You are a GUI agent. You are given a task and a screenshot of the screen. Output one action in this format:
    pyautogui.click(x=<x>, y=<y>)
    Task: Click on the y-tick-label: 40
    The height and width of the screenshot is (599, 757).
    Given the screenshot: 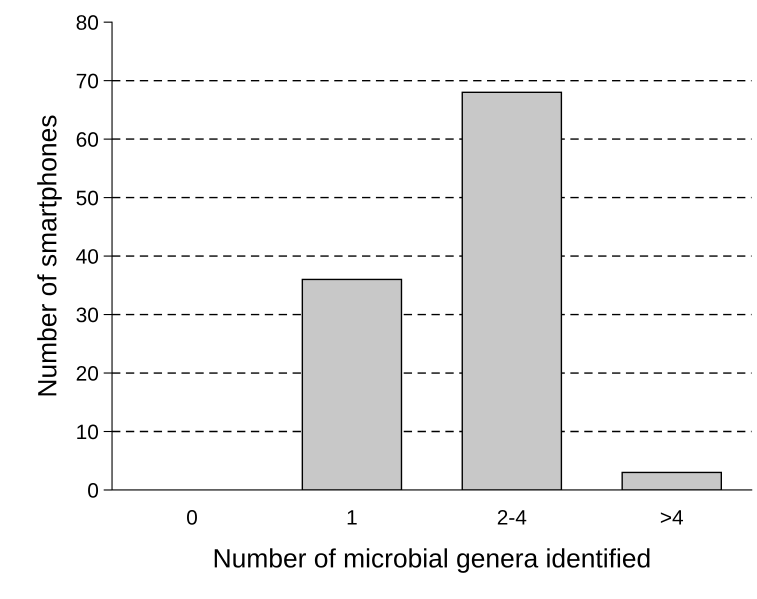 What is the action you would take?
    pyautogui.click(x=87, y=256)
    